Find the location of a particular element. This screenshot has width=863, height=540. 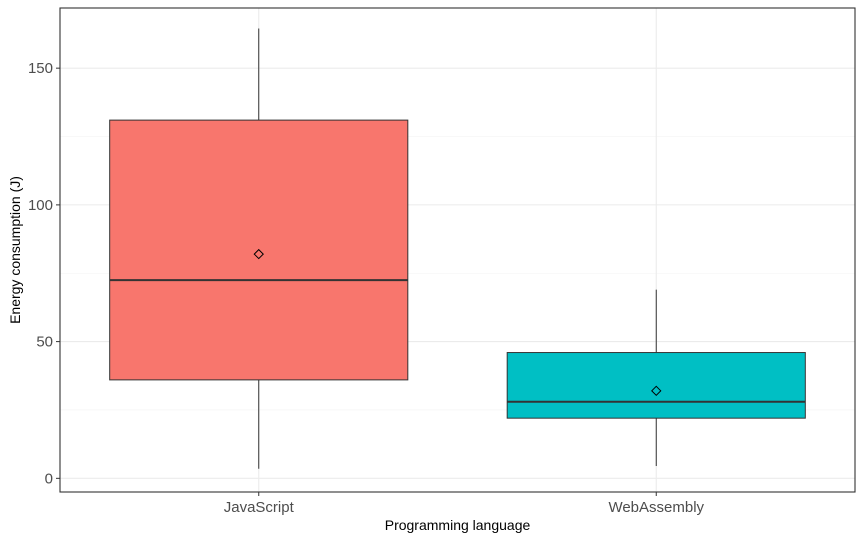

y-tick-label: 150 is located at coordinates (40, 68).